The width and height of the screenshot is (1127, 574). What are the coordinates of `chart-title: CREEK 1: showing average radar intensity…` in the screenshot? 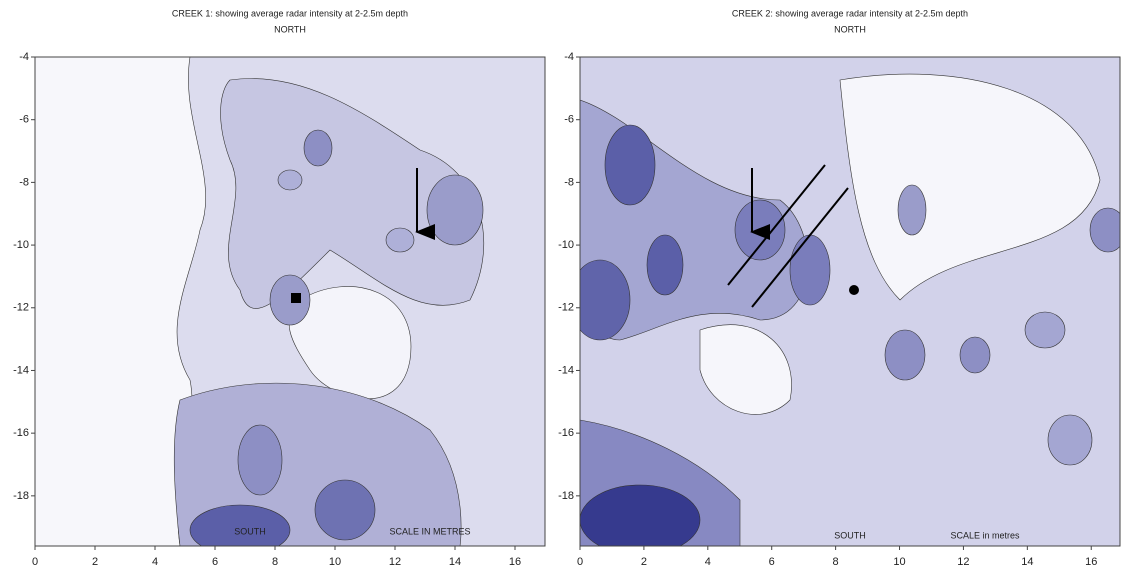 It's located at (290, 13).